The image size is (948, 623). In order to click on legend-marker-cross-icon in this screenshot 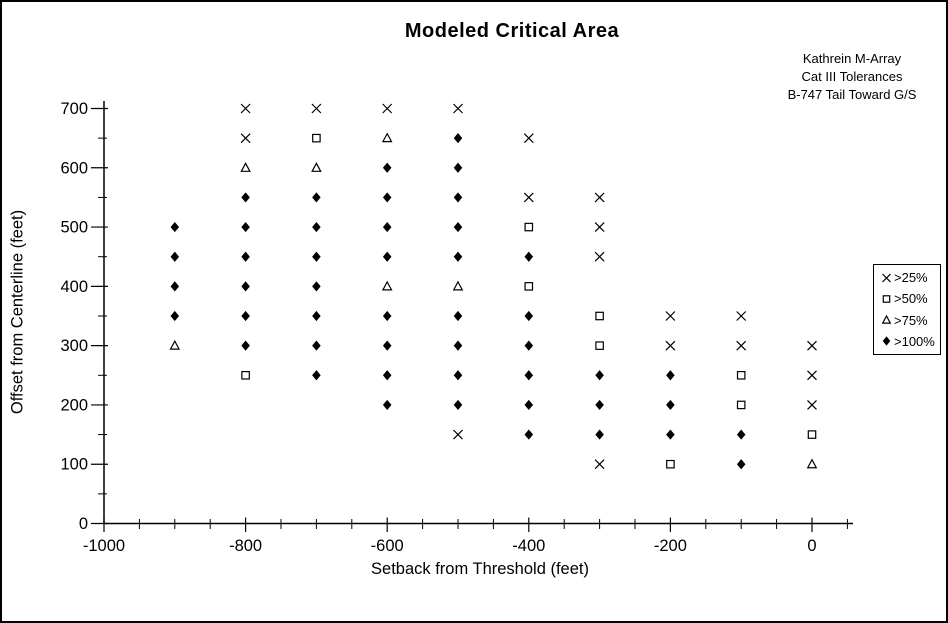, I will do `click(886, 277)`.